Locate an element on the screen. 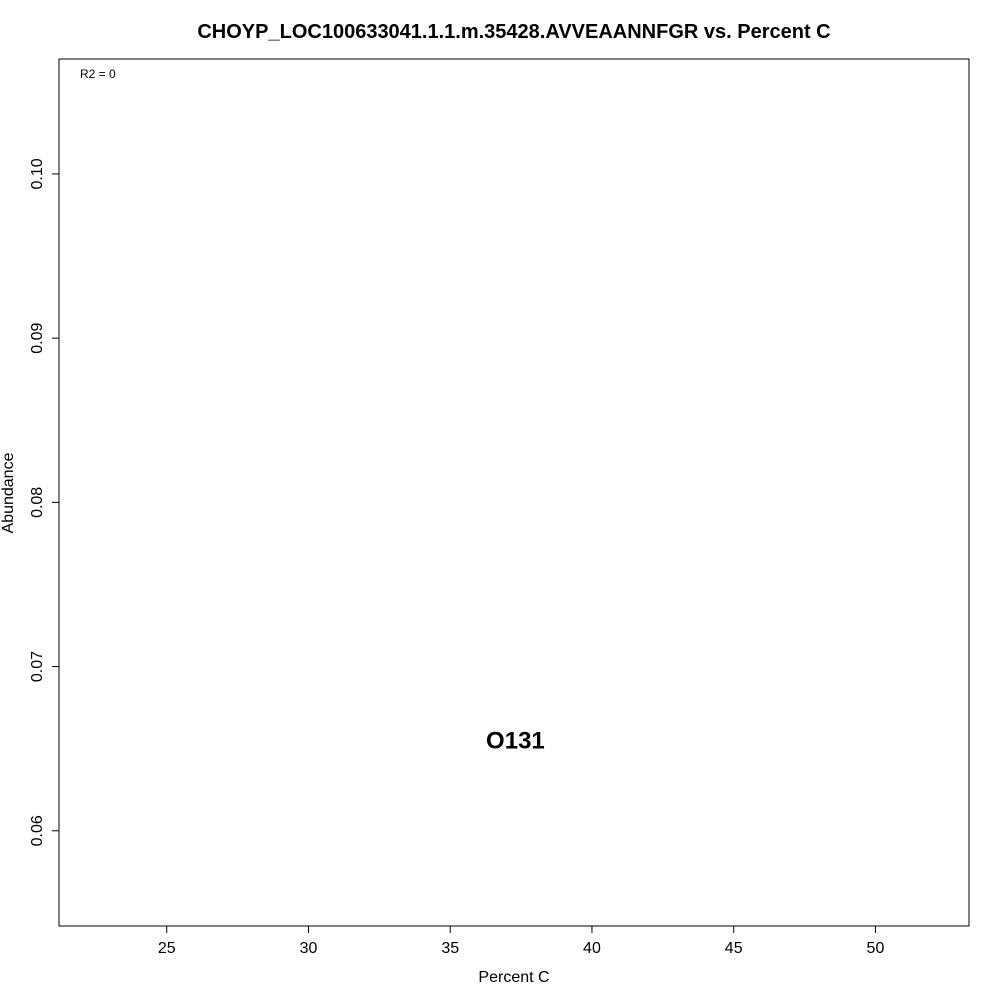 This screenshot has width=1000, height=1000. y-axis-label: Abundance is located at coordinates (8, 492).